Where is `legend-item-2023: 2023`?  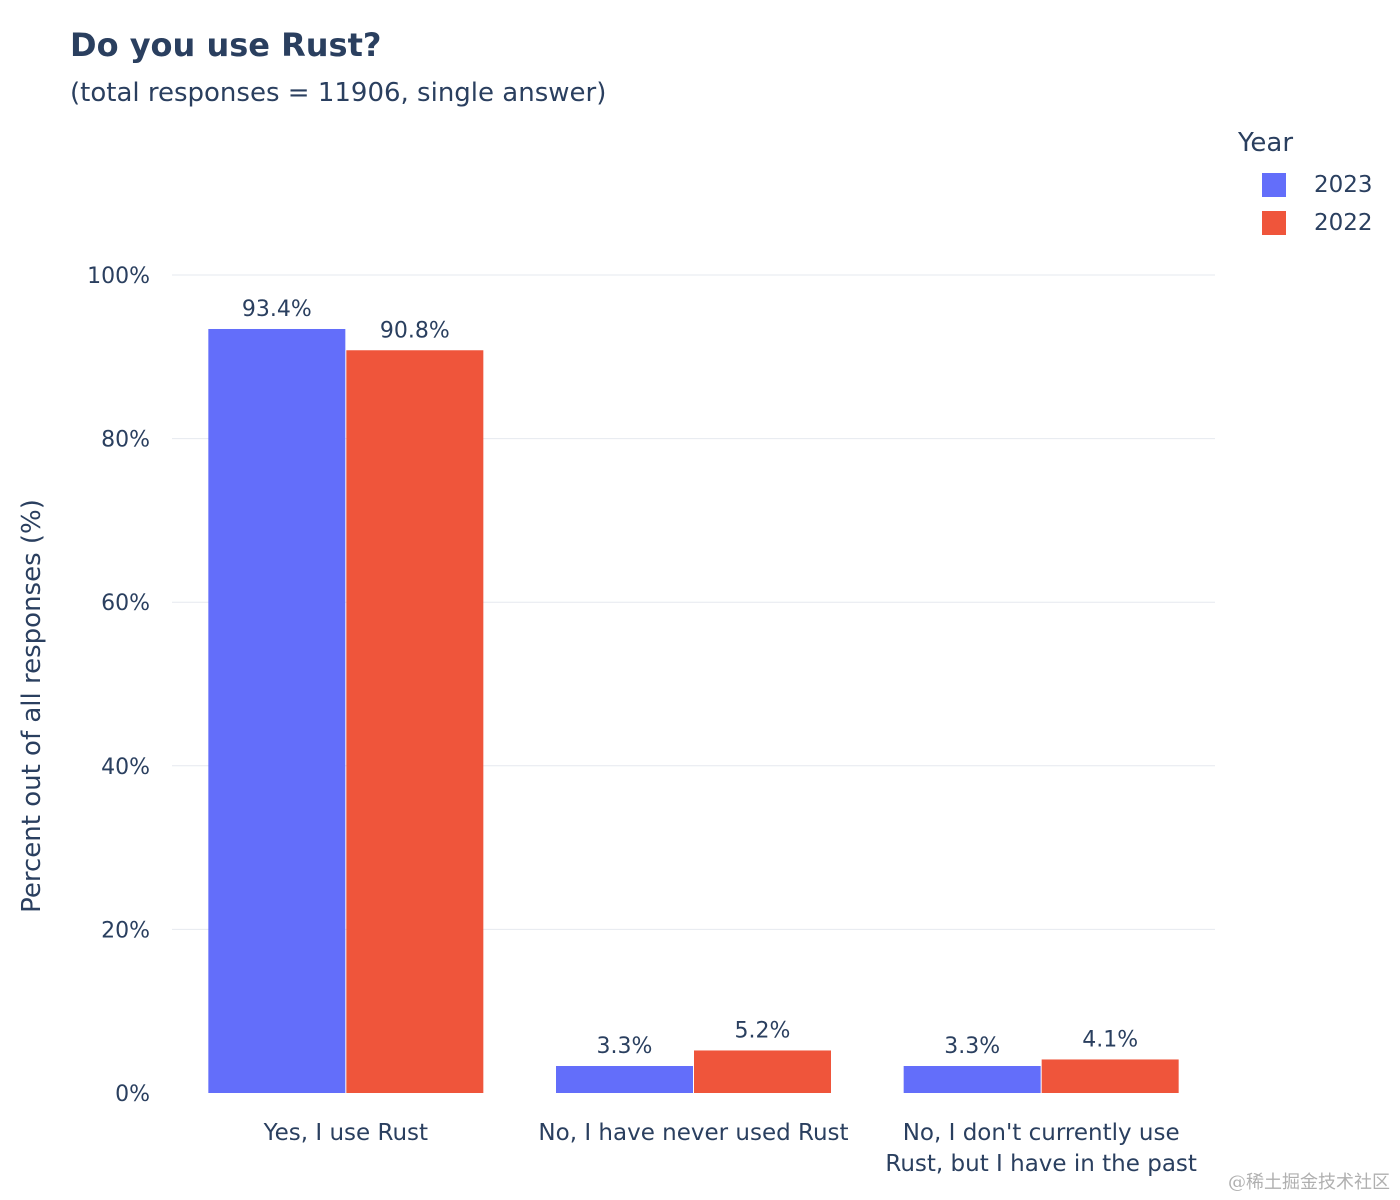 legend-item-2023: 2023 is located at coordinates (1305, 185).